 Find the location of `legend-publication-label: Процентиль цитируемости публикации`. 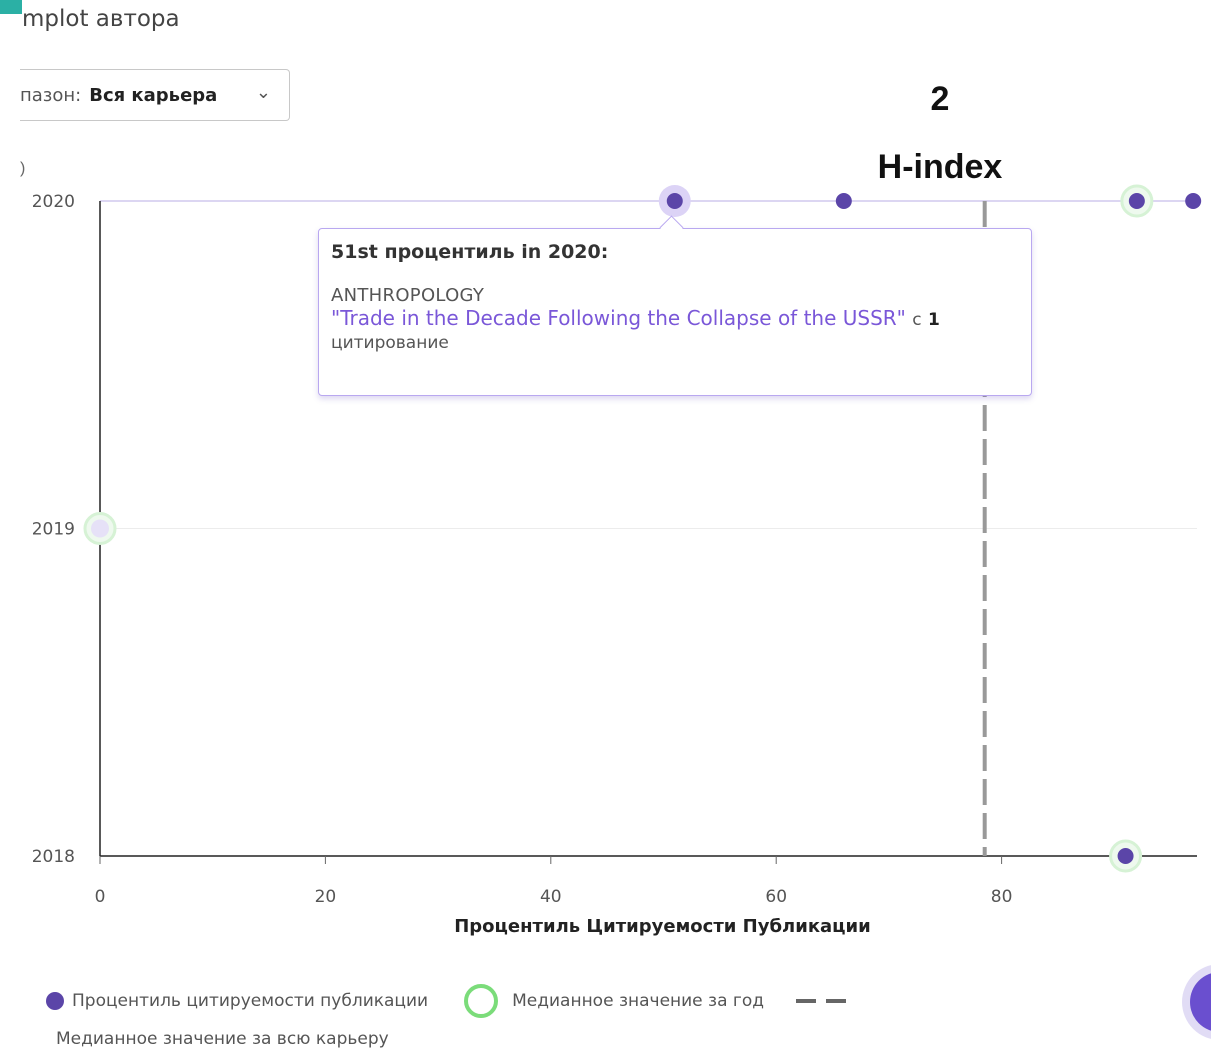

legend-publication-label: Процентиль цитируемости публикации is located at coordinates (250, 1001).